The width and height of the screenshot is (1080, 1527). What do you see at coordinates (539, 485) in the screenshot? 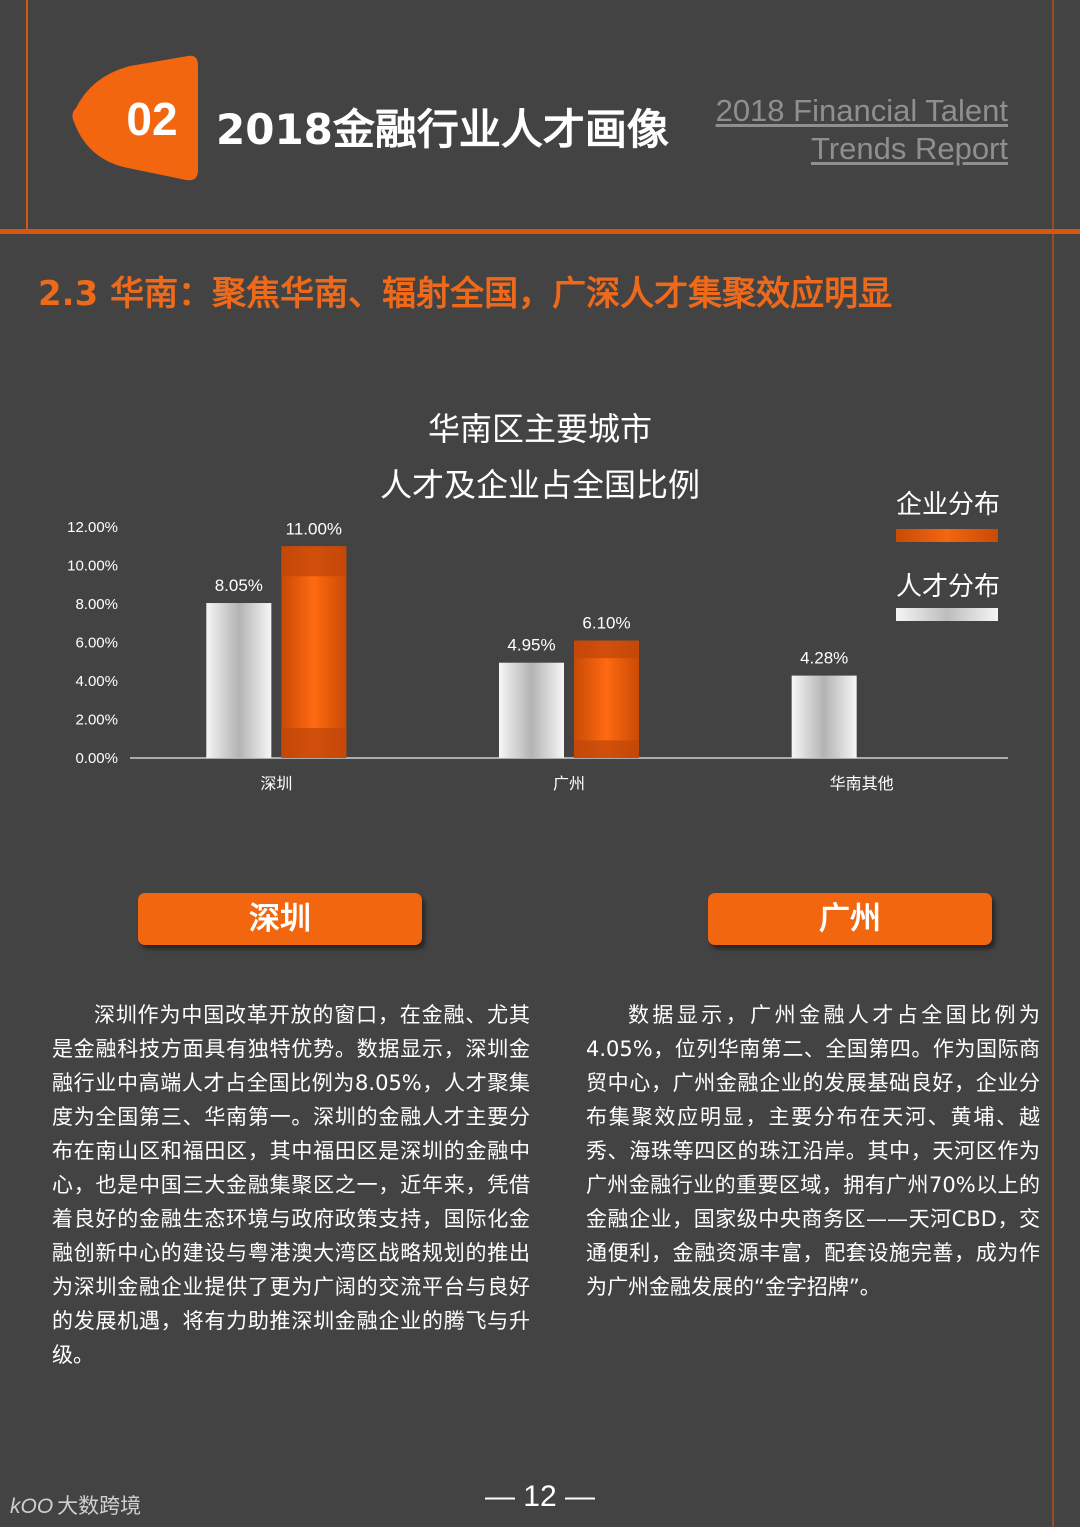
I see `chart-title-line2: 人才及企业占全国比例` at bounding box center [539, 485].